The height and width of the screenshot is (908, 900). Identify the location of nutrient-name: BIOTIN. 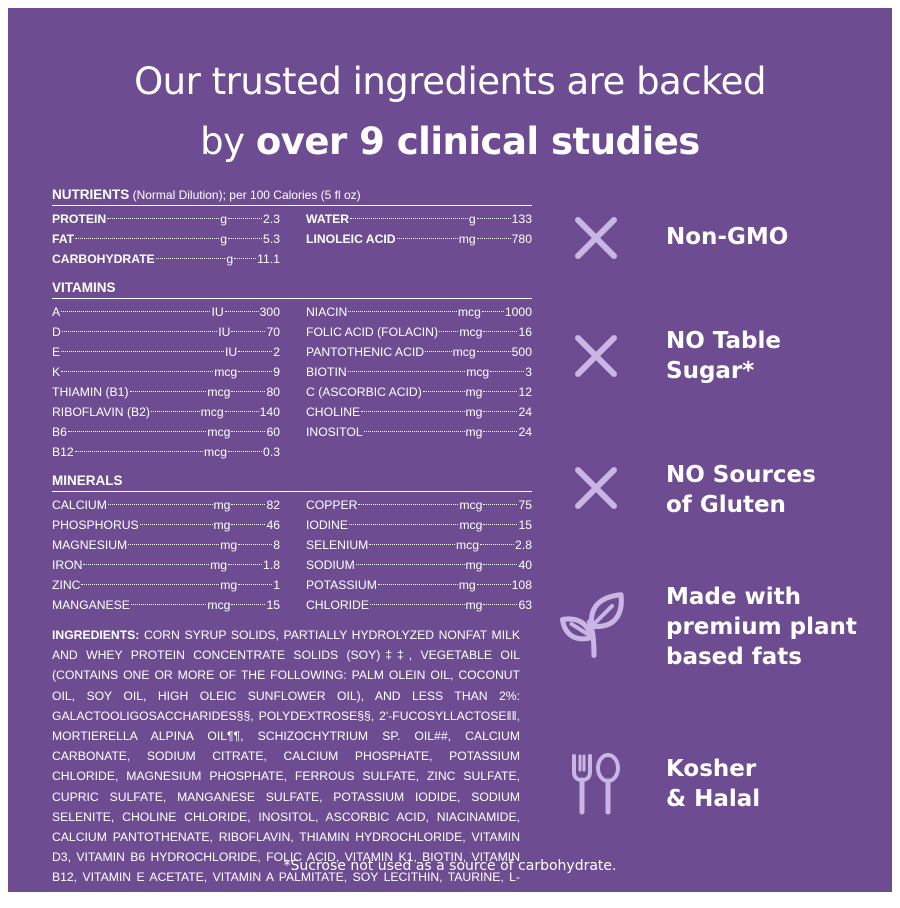
(326, 372).